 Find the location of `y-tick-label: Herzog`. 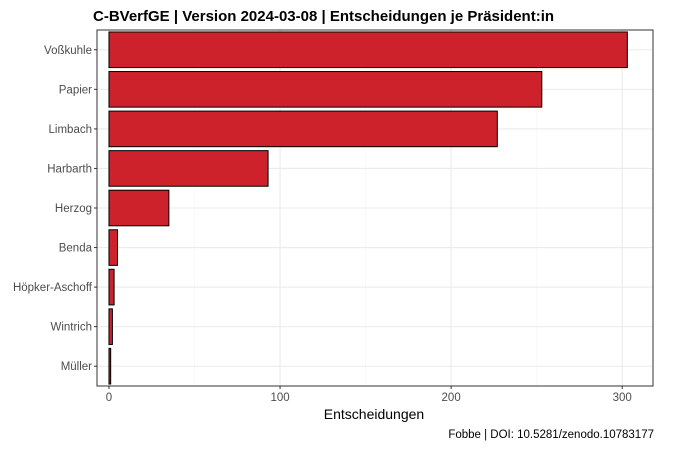

y-tick-label: Herzog is located at coordinates (73, 209).